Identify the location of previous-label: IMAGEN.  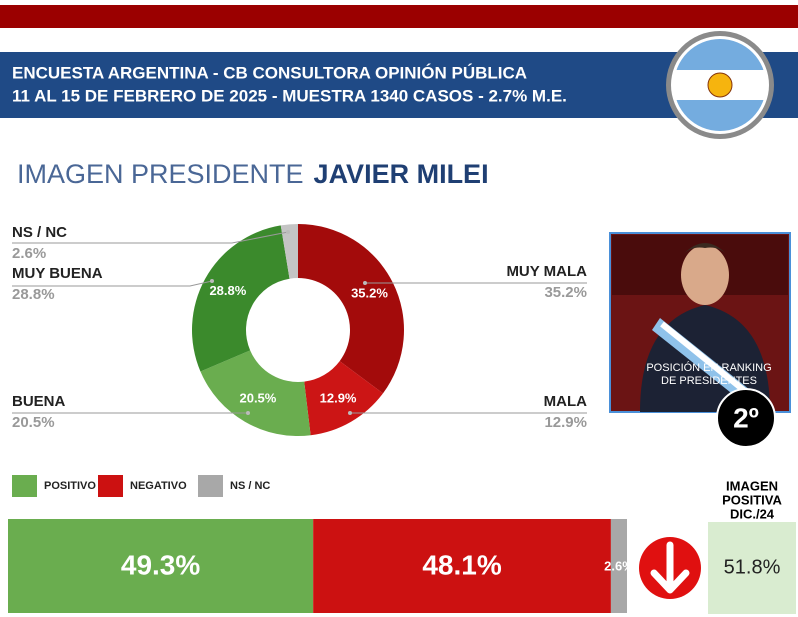
(752, 485).